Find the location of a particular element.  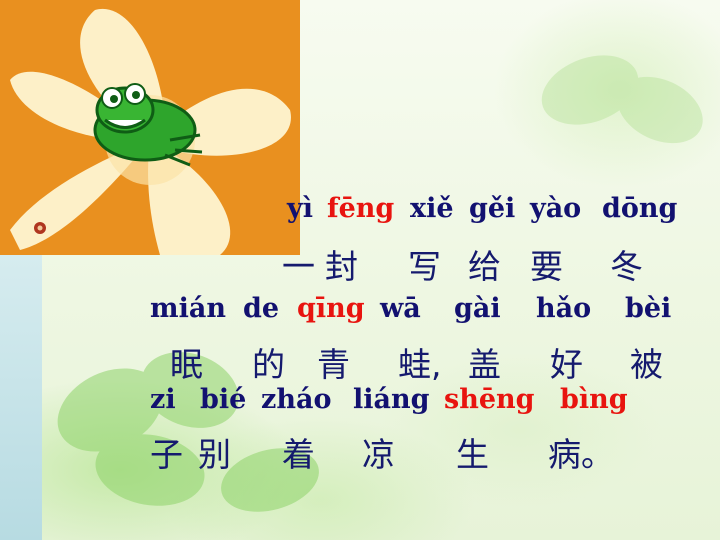

hanzi-2-3: 青 is located at coordinates (333, 364).